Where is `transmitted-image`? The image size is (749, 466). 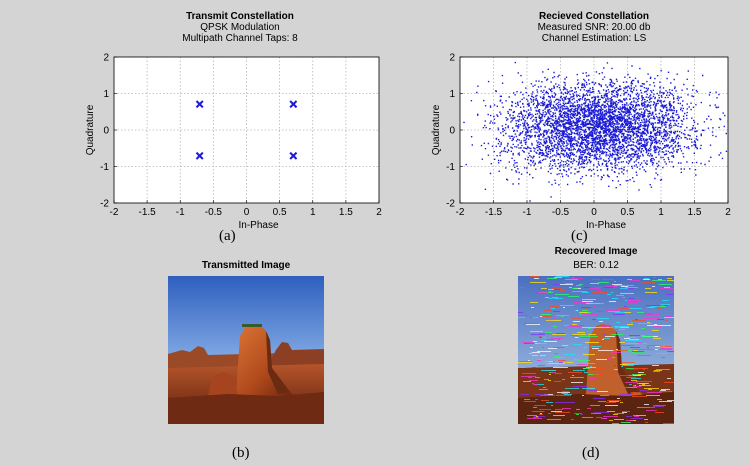 transmitted-image is located at coordinates (246, 350).